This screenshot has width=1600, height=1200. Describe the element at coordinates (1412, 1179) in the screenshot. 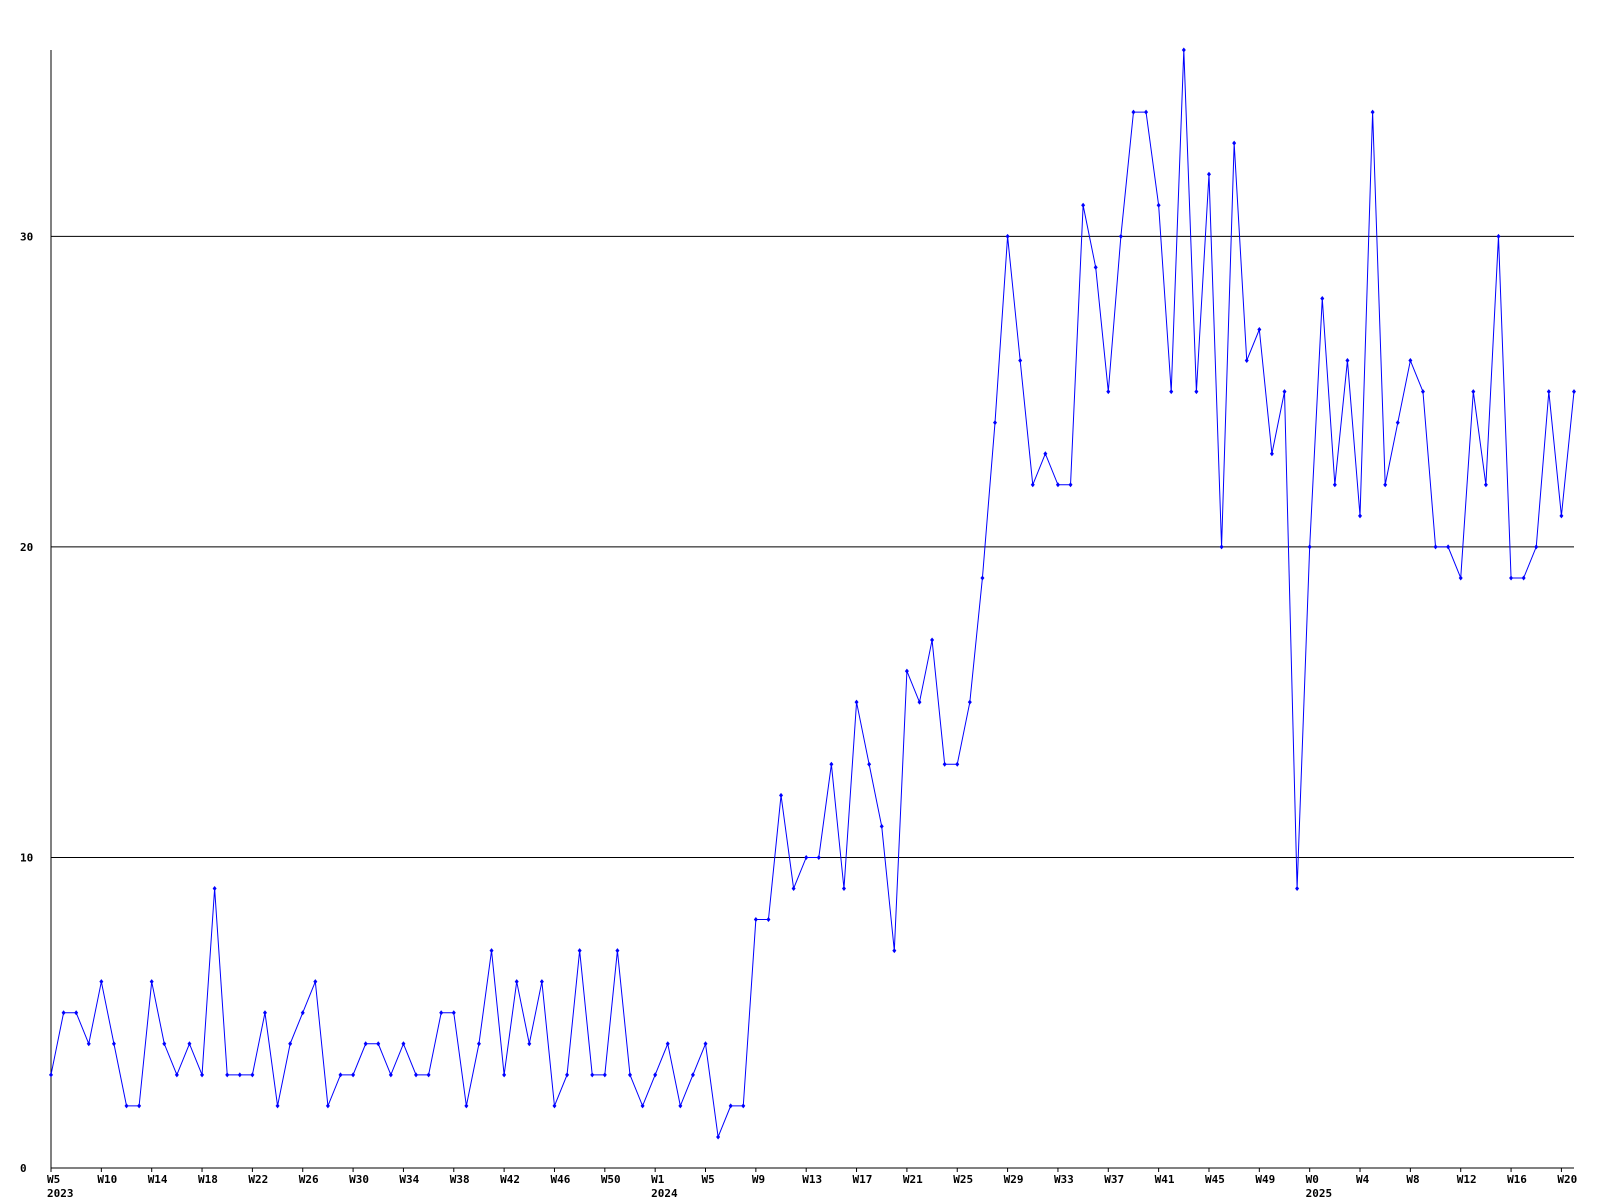

I see `x-tick-label: W8` at that location.